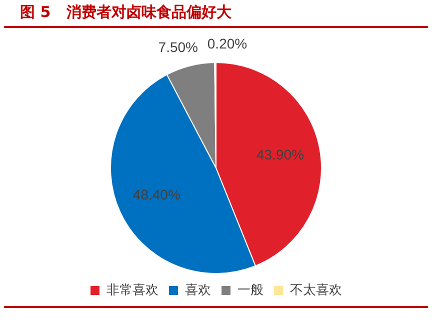  I want to click on legend-label: 一般, so click(251, 290).